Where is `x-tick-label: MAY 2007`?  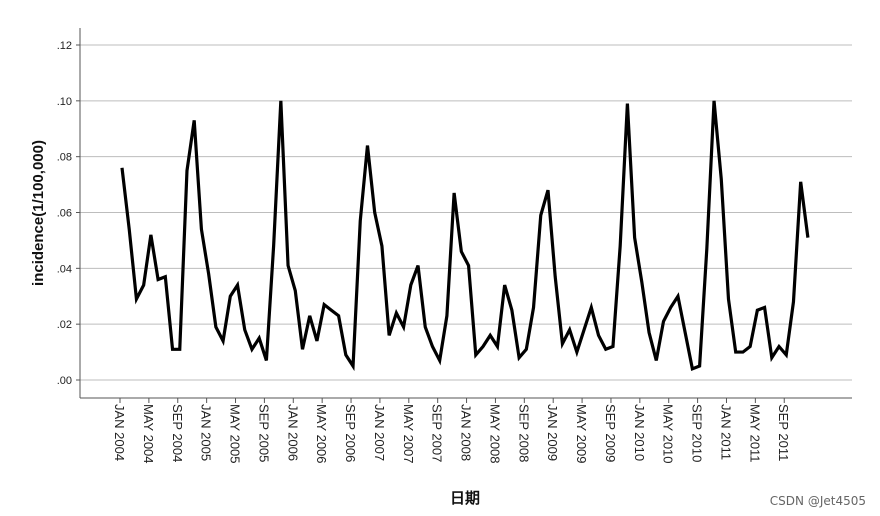 x-tick-label: MAY 2007 is located at coordinates (408, 434).